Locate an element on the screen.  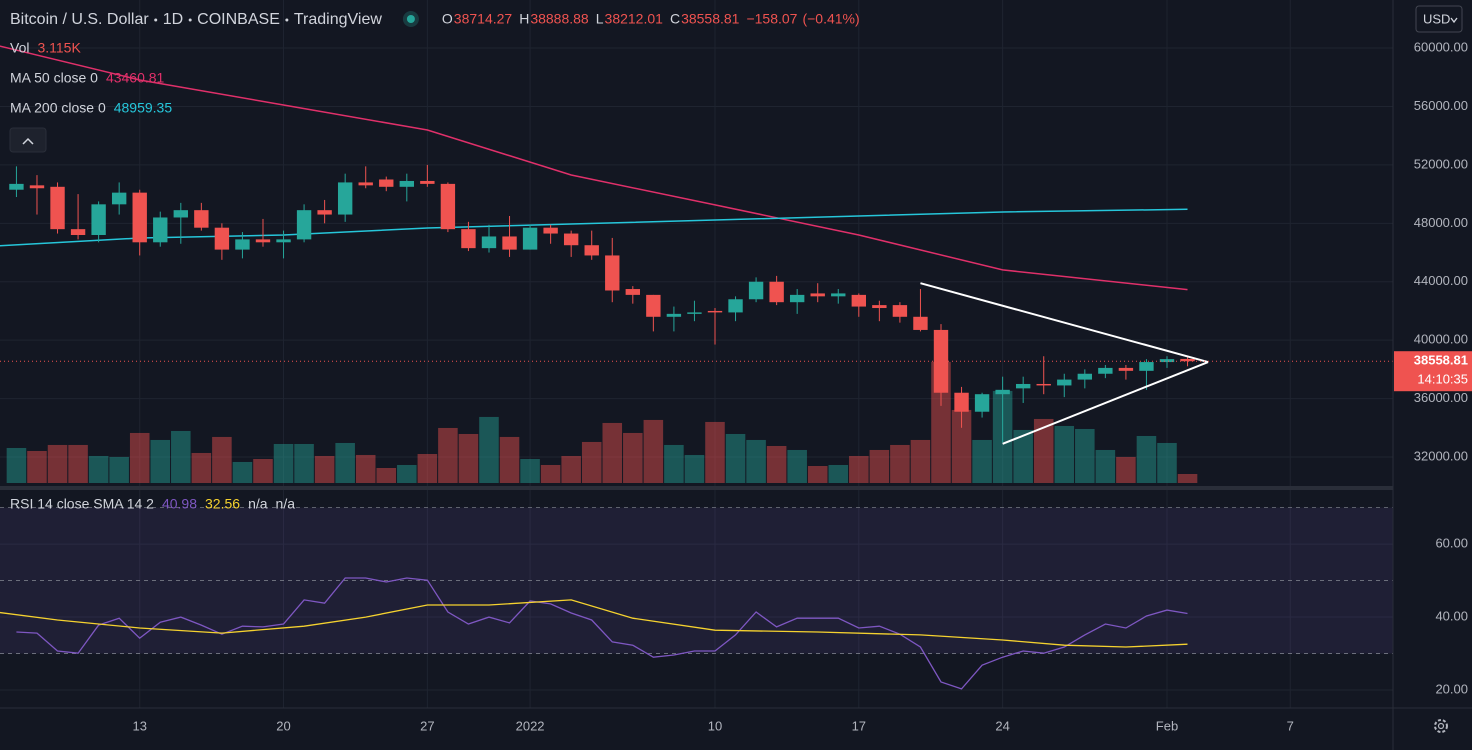
y-tick-label: 52000.00 is located at coordinates (1441, 163).